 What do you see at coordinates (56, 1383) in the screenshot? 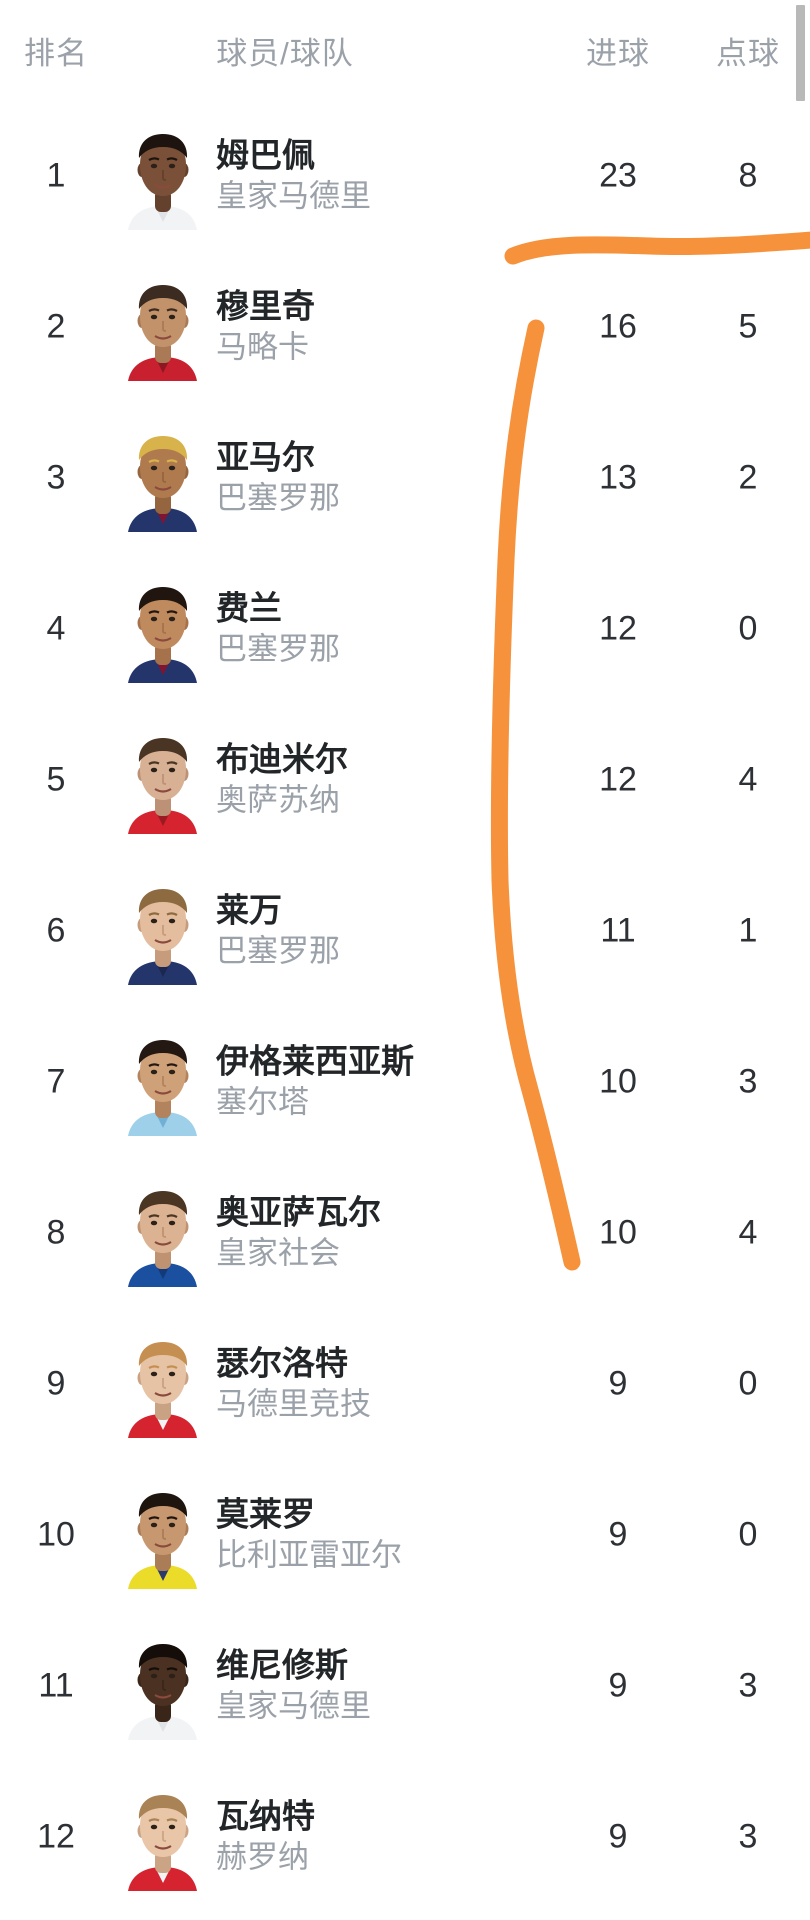
I see `row-rank: 9` at bounding box center [56, 1383].